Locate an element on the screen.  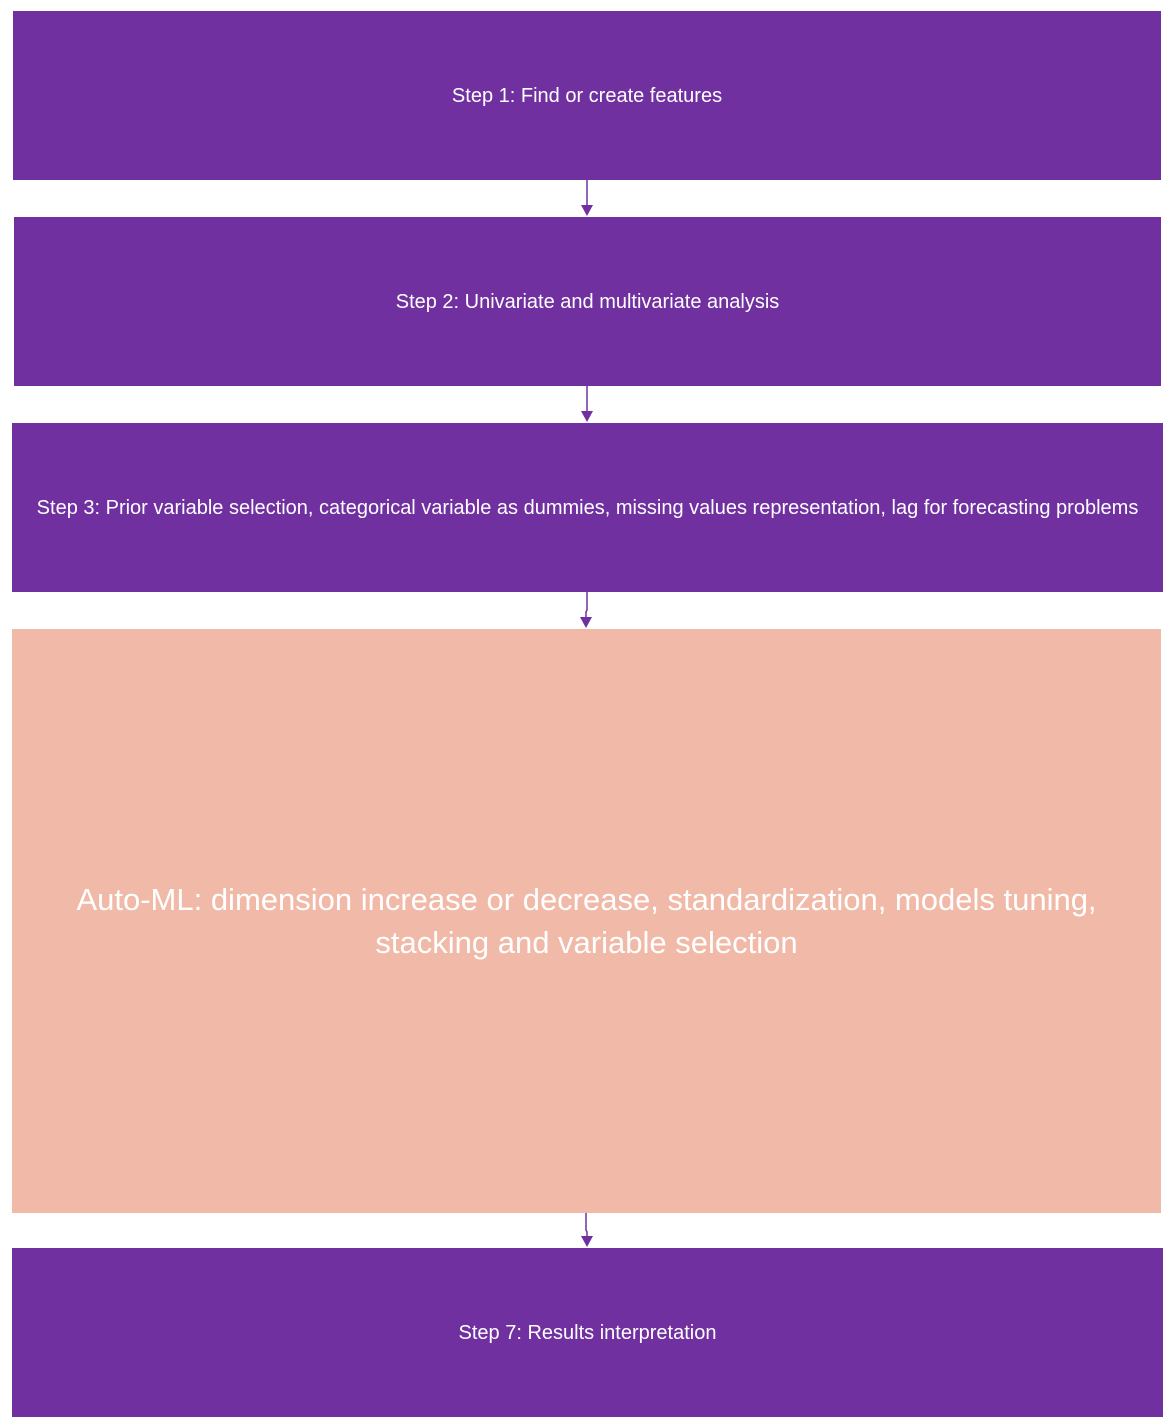
step-1-label: Step 1: Find or create features is located at coordinates (587, 95).